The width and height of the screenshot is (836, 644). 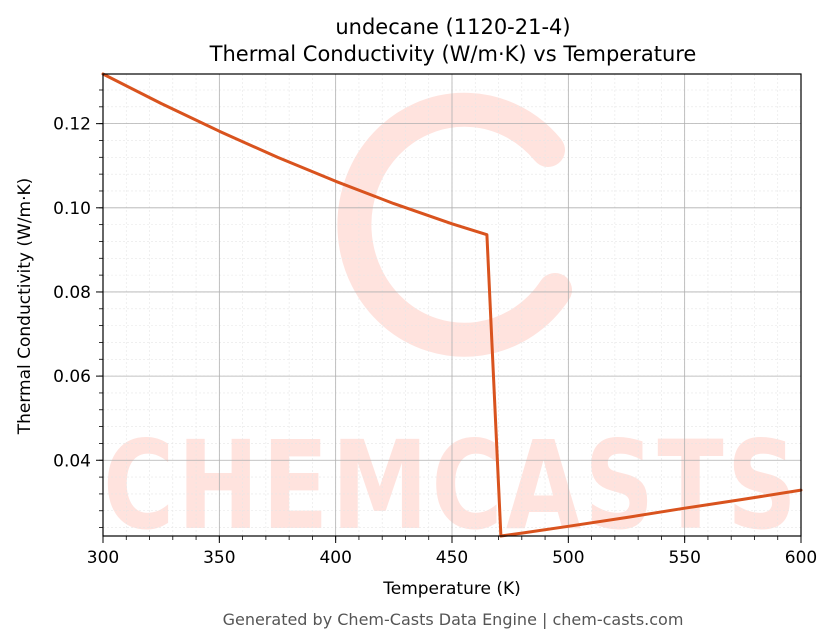 I want to click on y-tick-label: 0.08, so click(x=72, y=293).